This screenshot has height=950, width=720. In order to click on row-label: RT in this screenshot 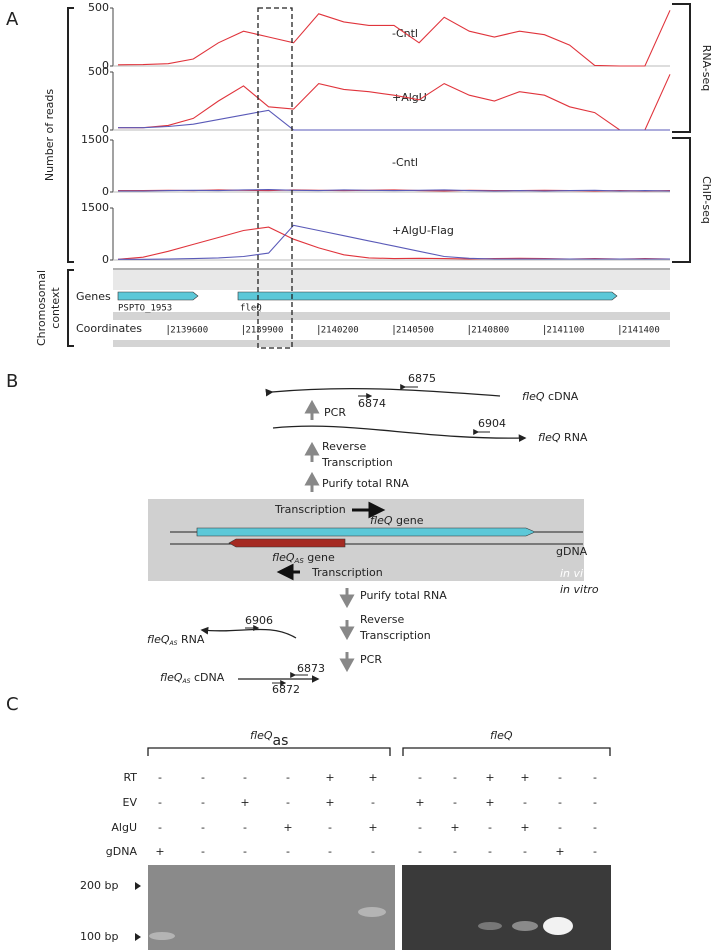, I will do `click(130, 777)`.